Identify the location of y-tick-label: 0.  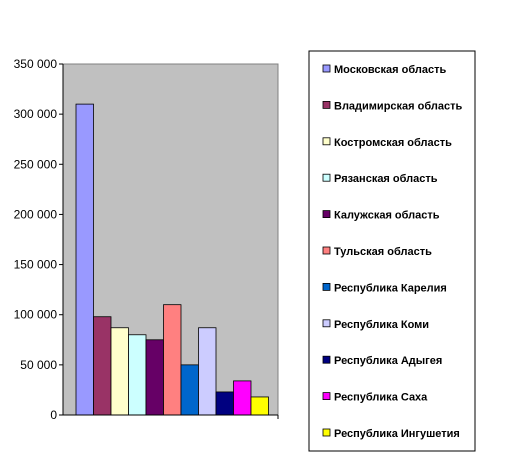
(53, 415).